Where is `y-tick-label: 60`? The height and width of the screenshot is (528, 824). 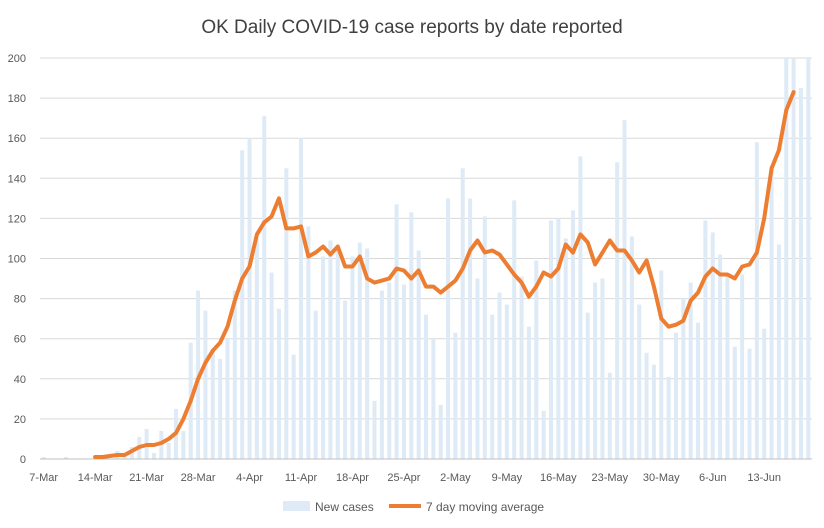
y-tick-label: 60 is located at coordinates (20, 340).